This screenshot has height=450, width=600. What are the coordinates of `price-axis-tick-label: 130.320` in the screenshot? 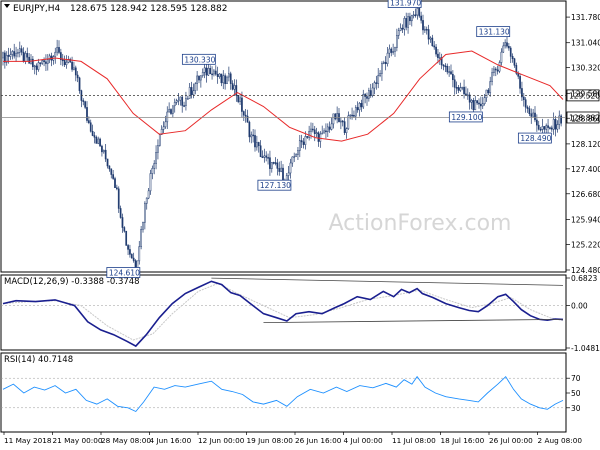 It's located at (585, 68).